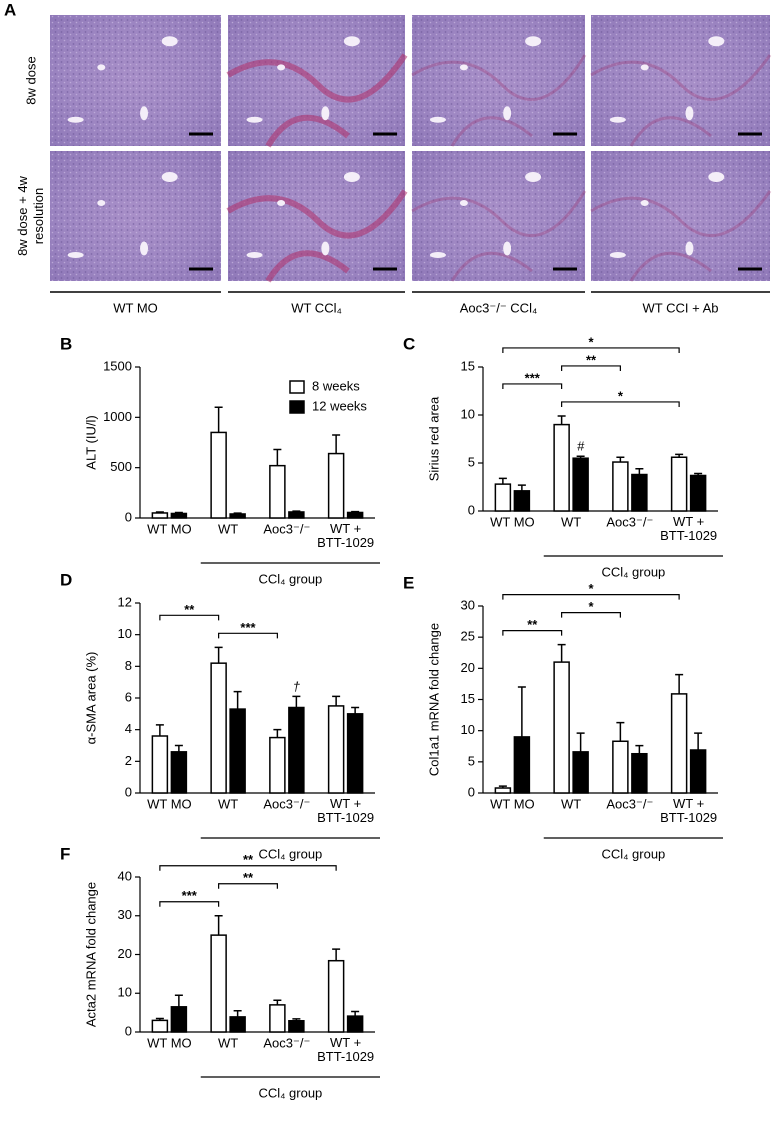 This screenshot has width=774, height=1143. I want to click on y-tick-label: 25, so click(468, 636).